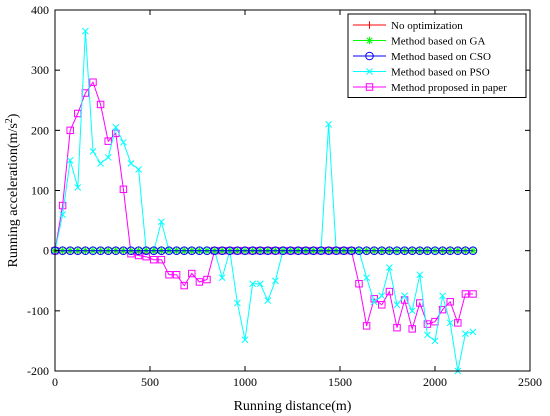 The image size is (550, 416). I want to click on x-tick-label: 2000, so click(435, 382).